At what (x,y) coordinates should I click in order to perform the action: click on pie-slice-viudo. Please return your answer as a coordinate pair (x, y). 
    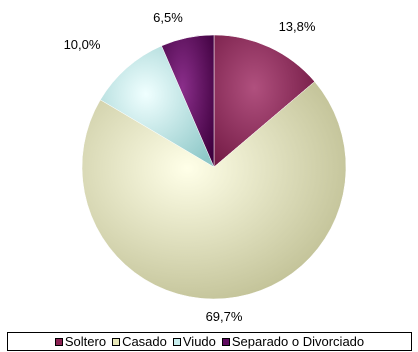
    Looking at the image, I should click on (157, 106).